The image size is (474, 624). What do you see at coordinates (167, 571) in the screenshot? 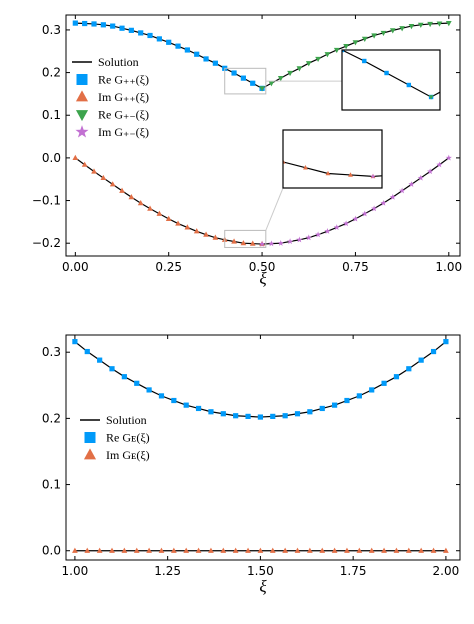
I see `x-tick-label: 1.25` at bounding box center [167, 571].